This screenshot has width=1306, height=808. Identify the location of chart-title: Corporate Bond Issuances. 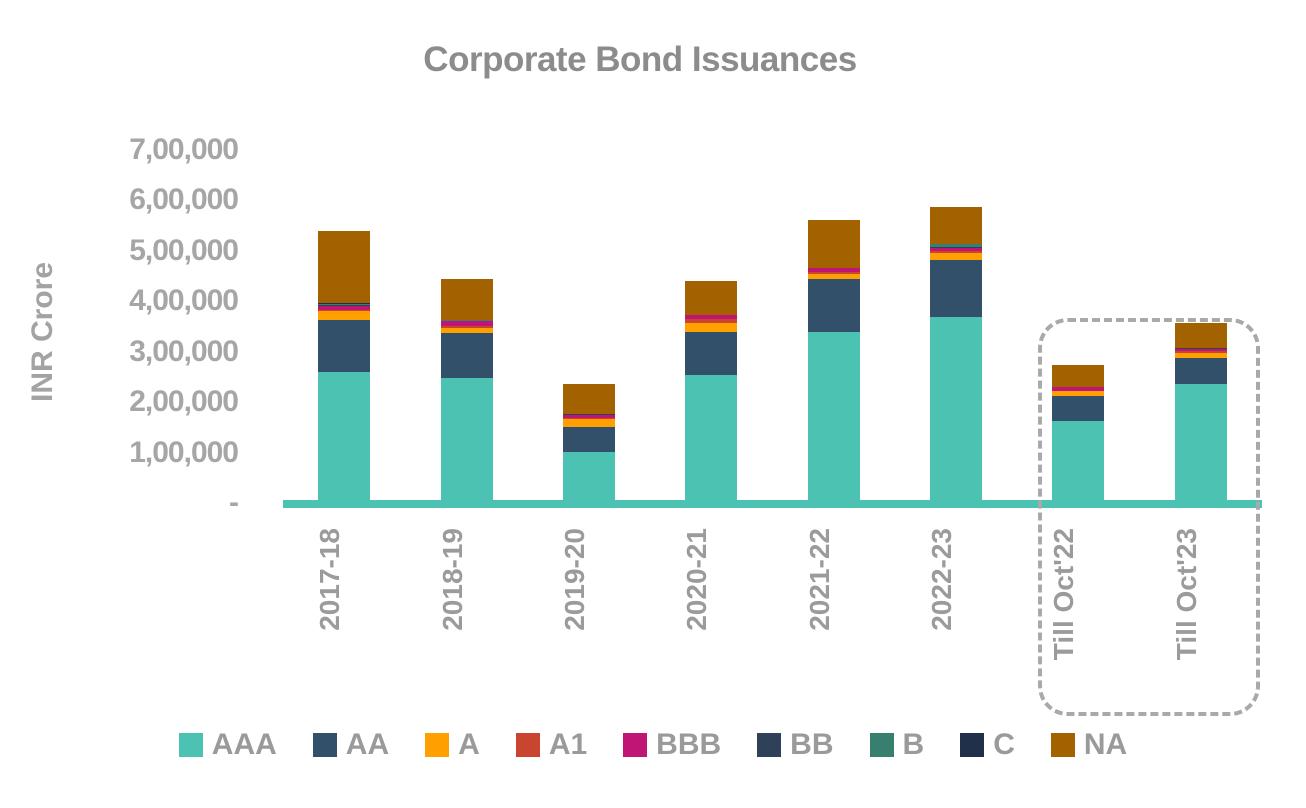
(640, 59).